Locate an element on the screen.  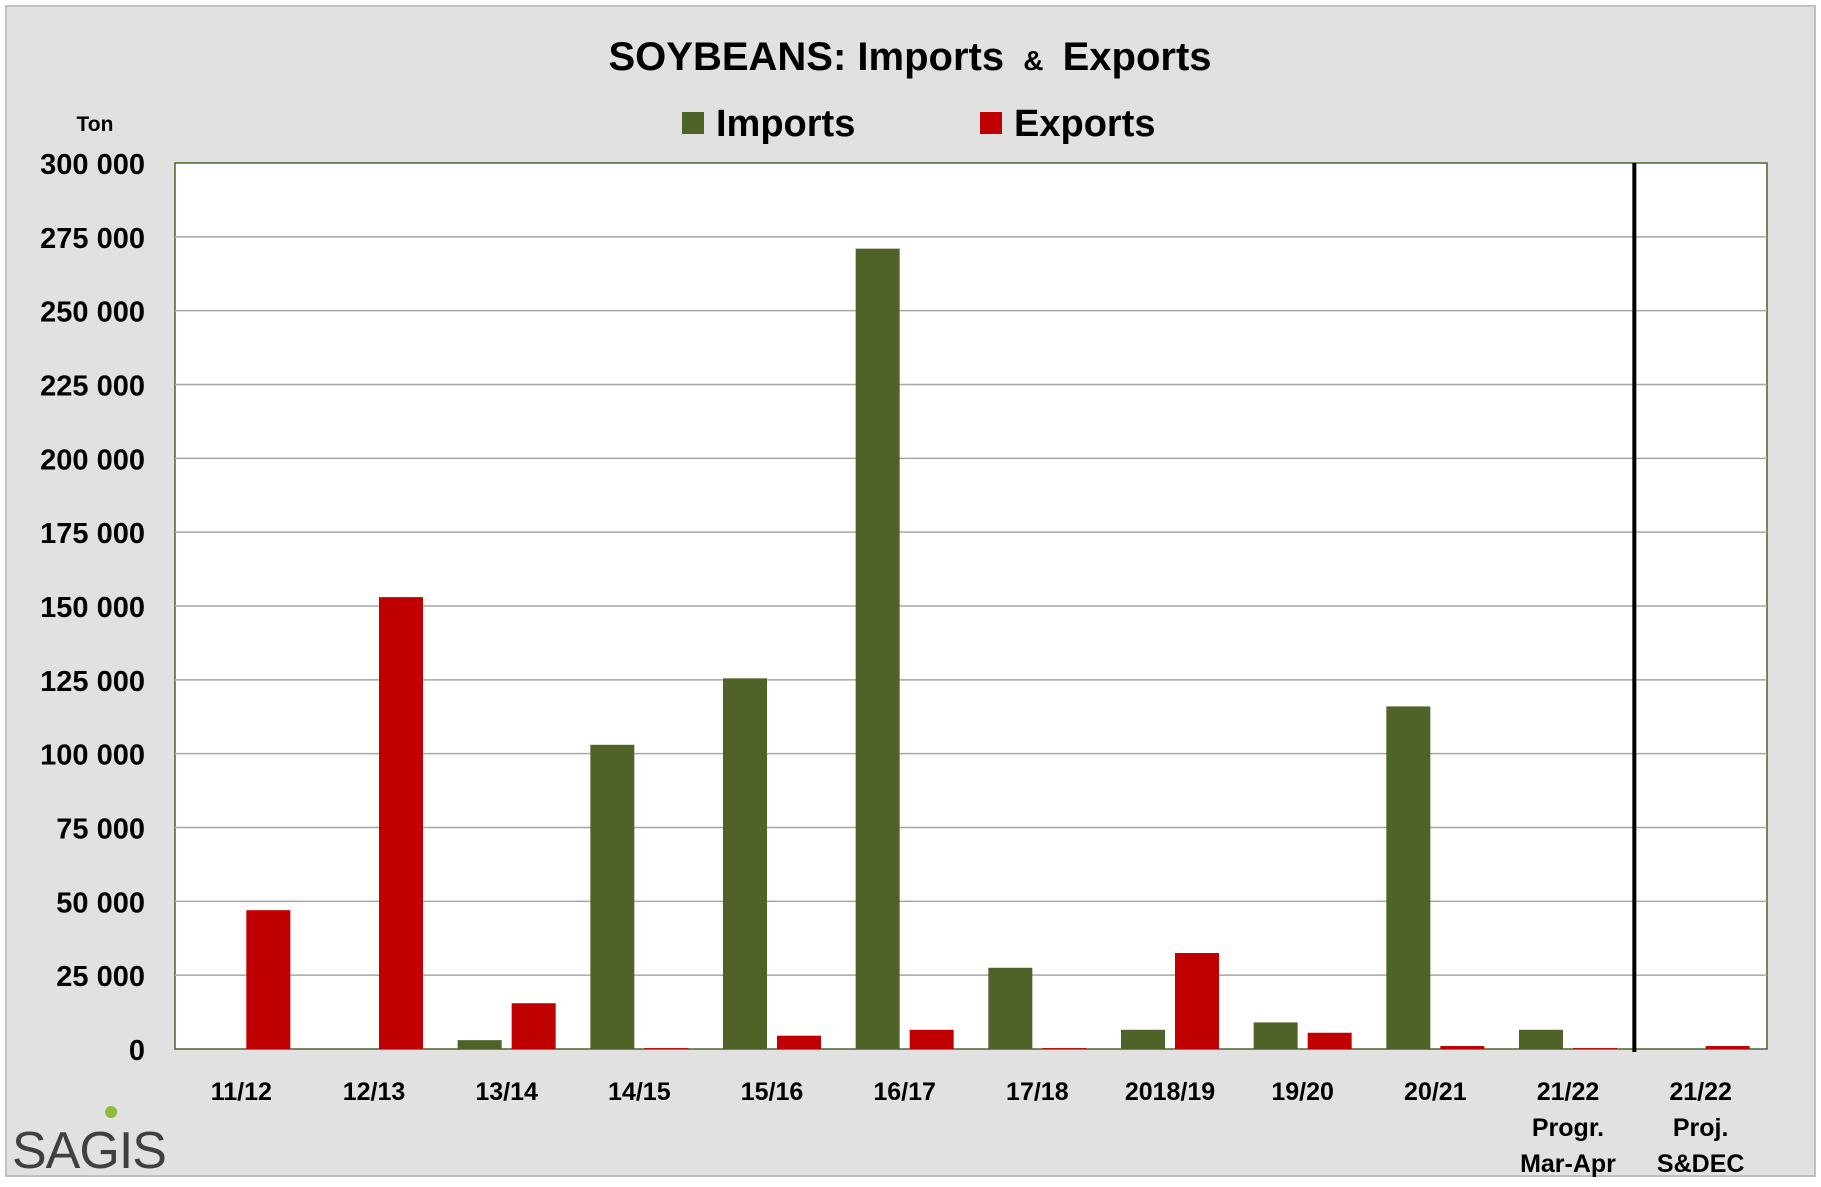
x-tick-label: 15/16 is located at coordinates (772, 1092).